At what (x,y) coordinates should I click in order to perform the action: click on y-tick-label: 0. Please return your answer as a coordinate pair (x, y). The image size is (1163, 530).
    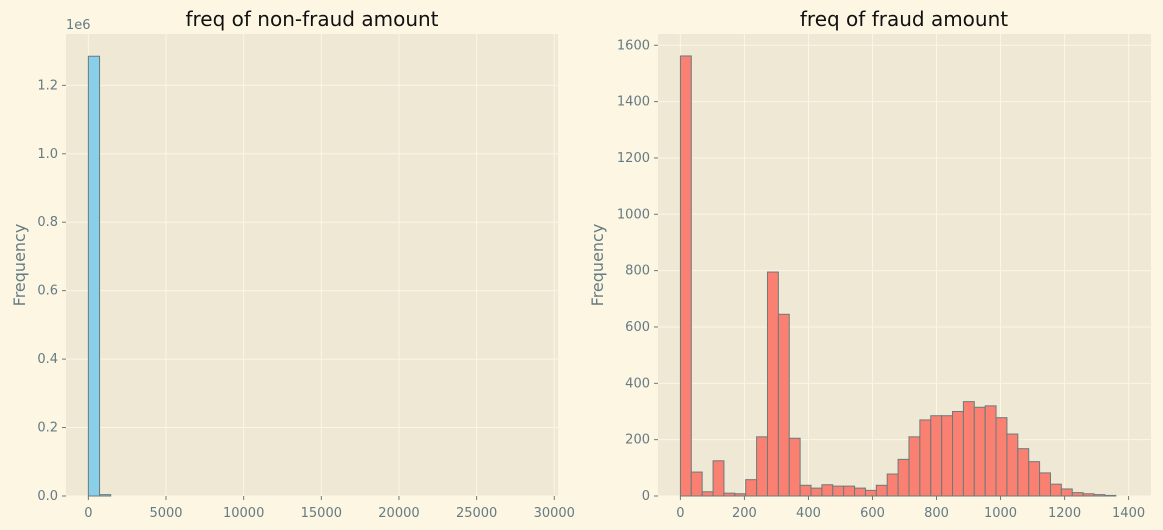
    Looking at the image, I should click on (646, 496).